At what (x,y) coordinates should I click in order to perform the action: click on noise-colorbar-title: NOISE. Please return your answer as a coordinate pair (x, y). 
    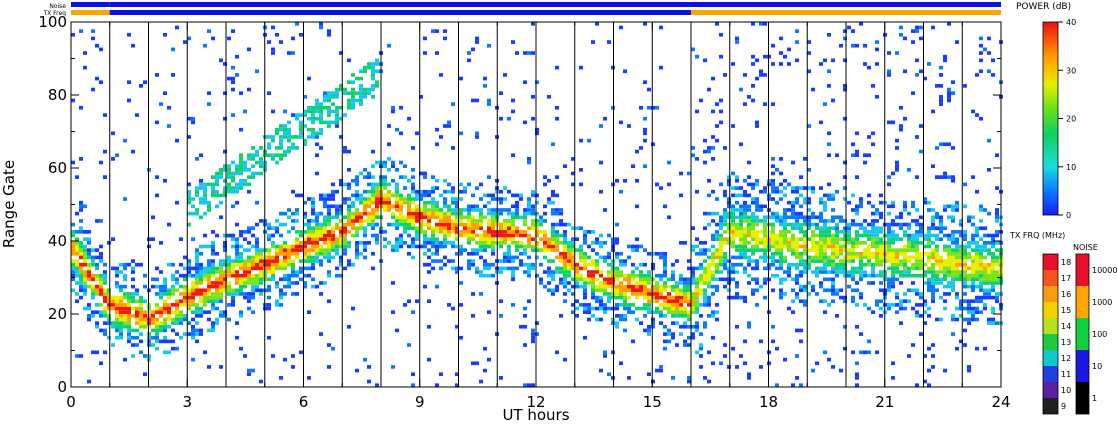
    Looking at the image, I should click on (1085, 247).